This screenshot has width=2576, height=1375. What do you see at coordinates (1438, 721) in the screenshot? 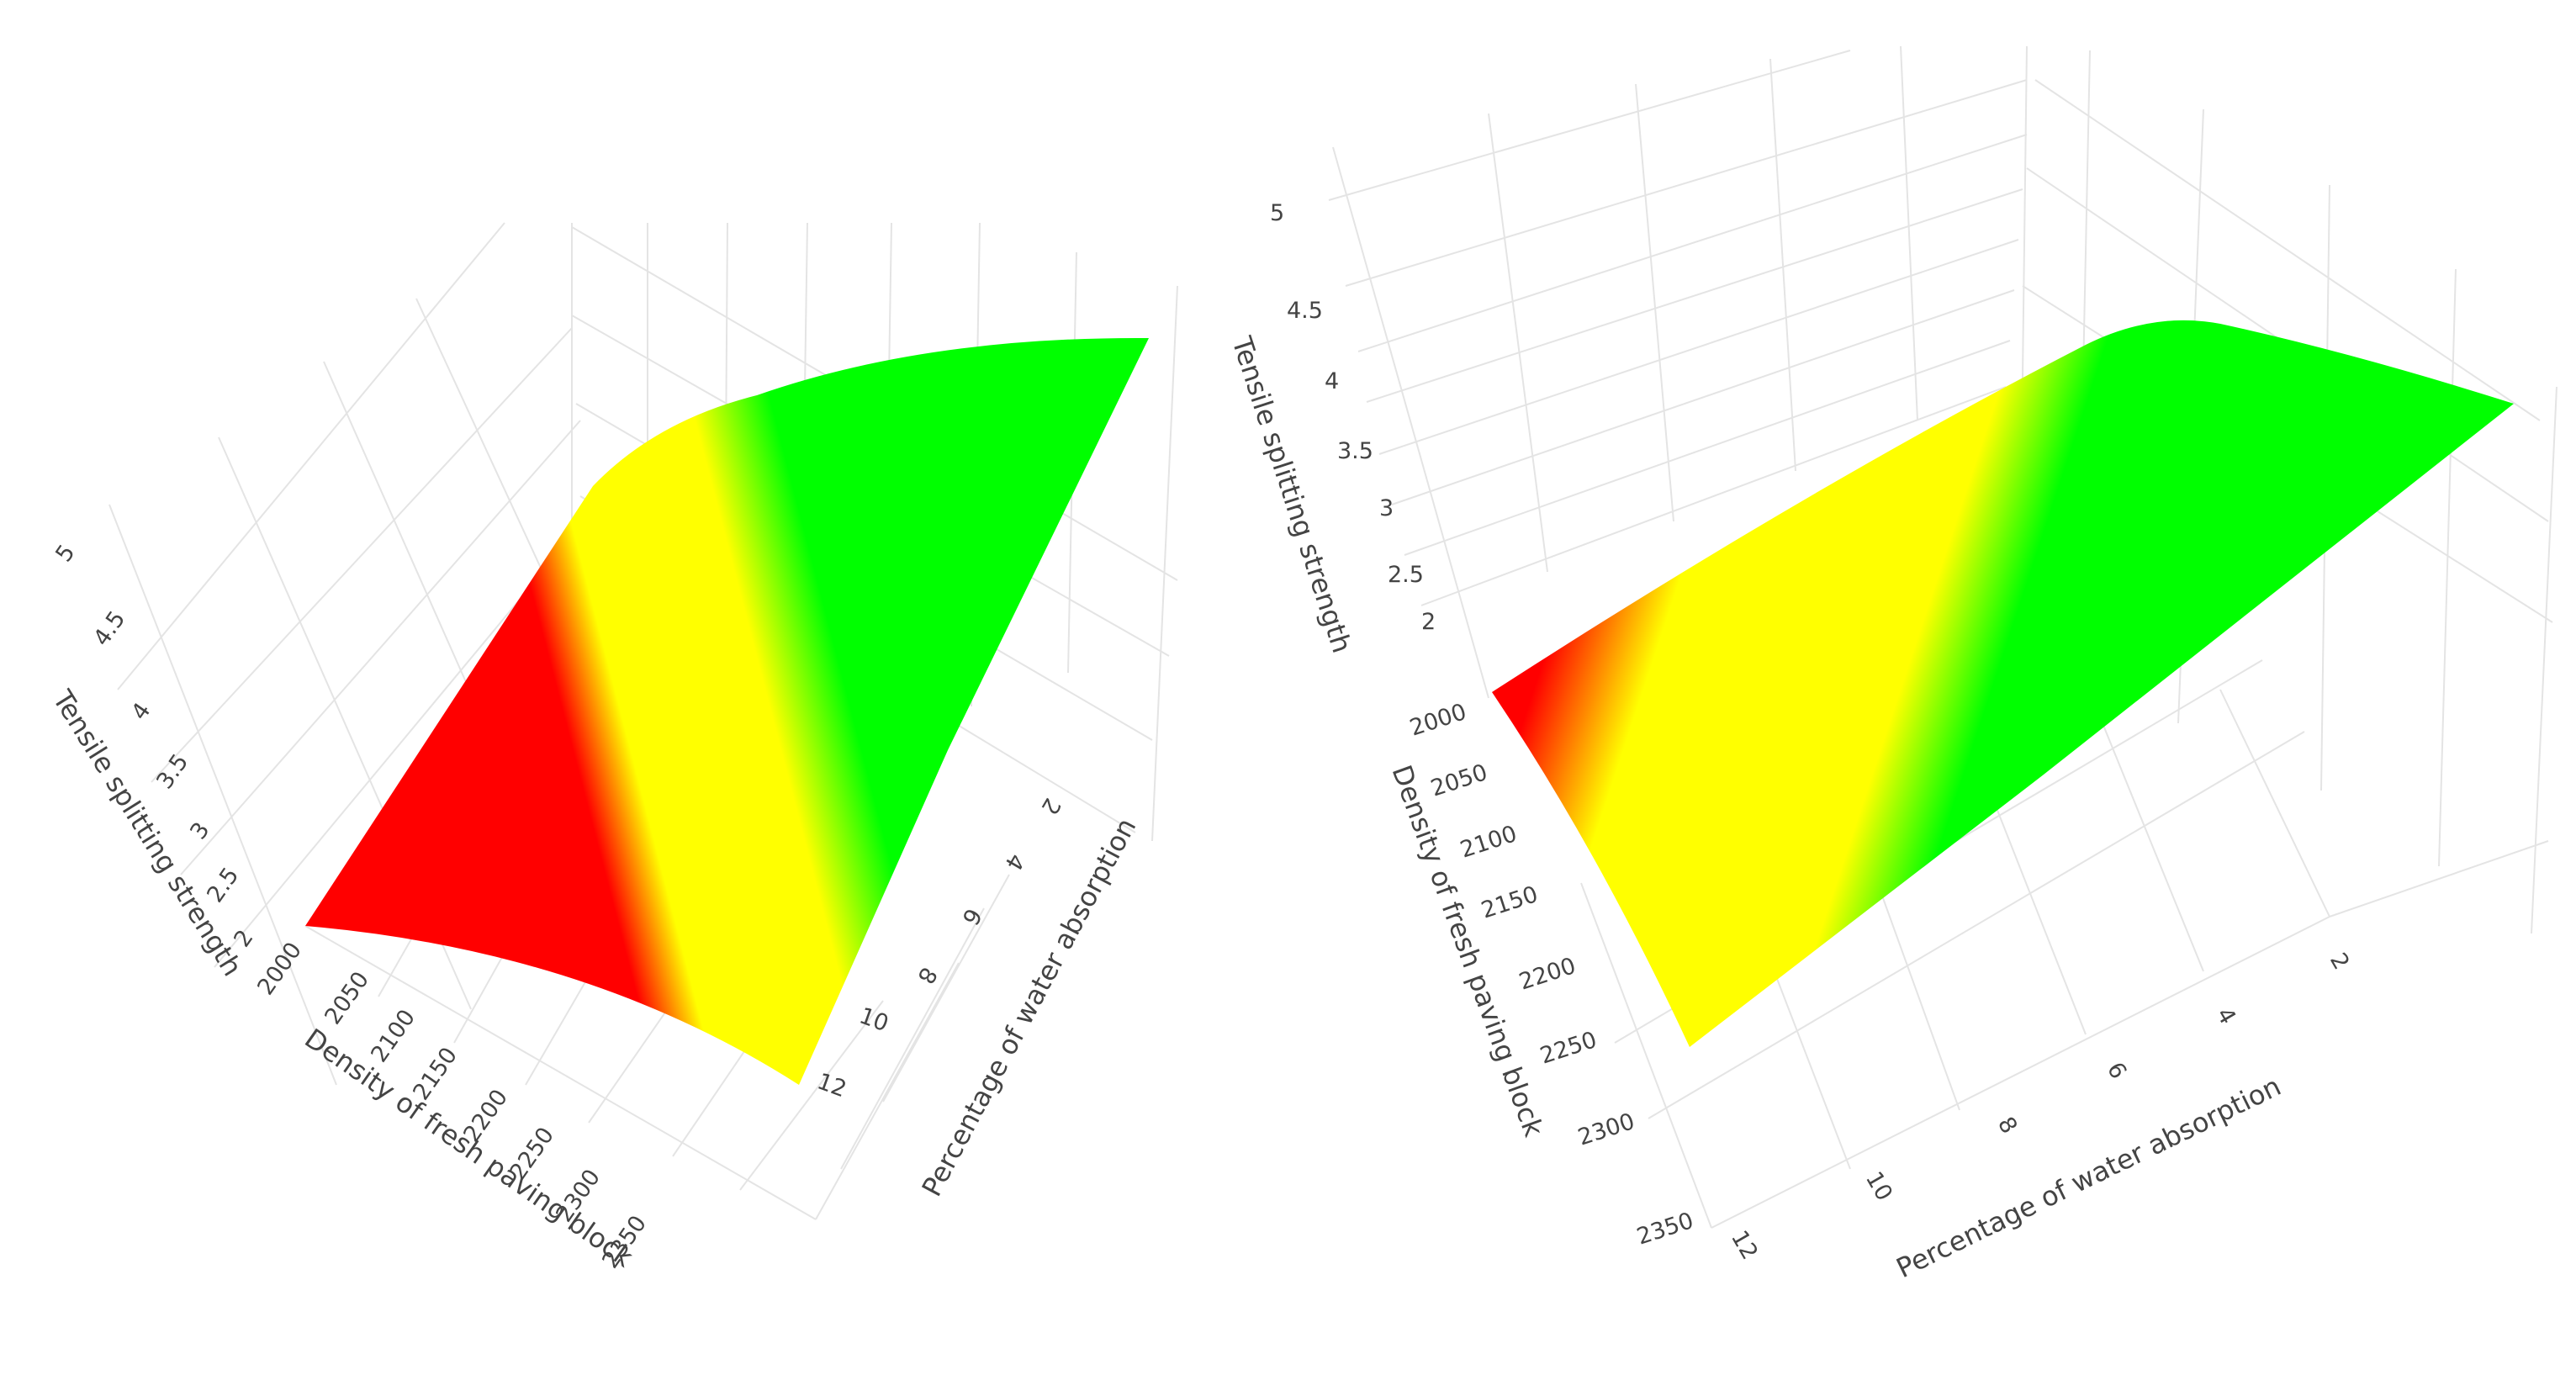
I see `x-tick: 2000` at bounding box center [1438, 721].